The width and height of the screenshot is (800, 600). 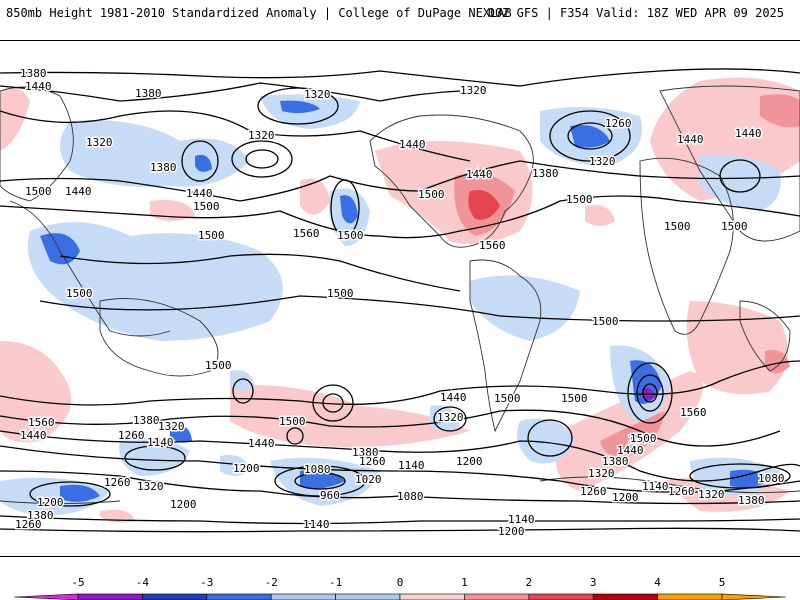 I want to click on colorbar-tick-label: -1, so click(x=335, y=582).